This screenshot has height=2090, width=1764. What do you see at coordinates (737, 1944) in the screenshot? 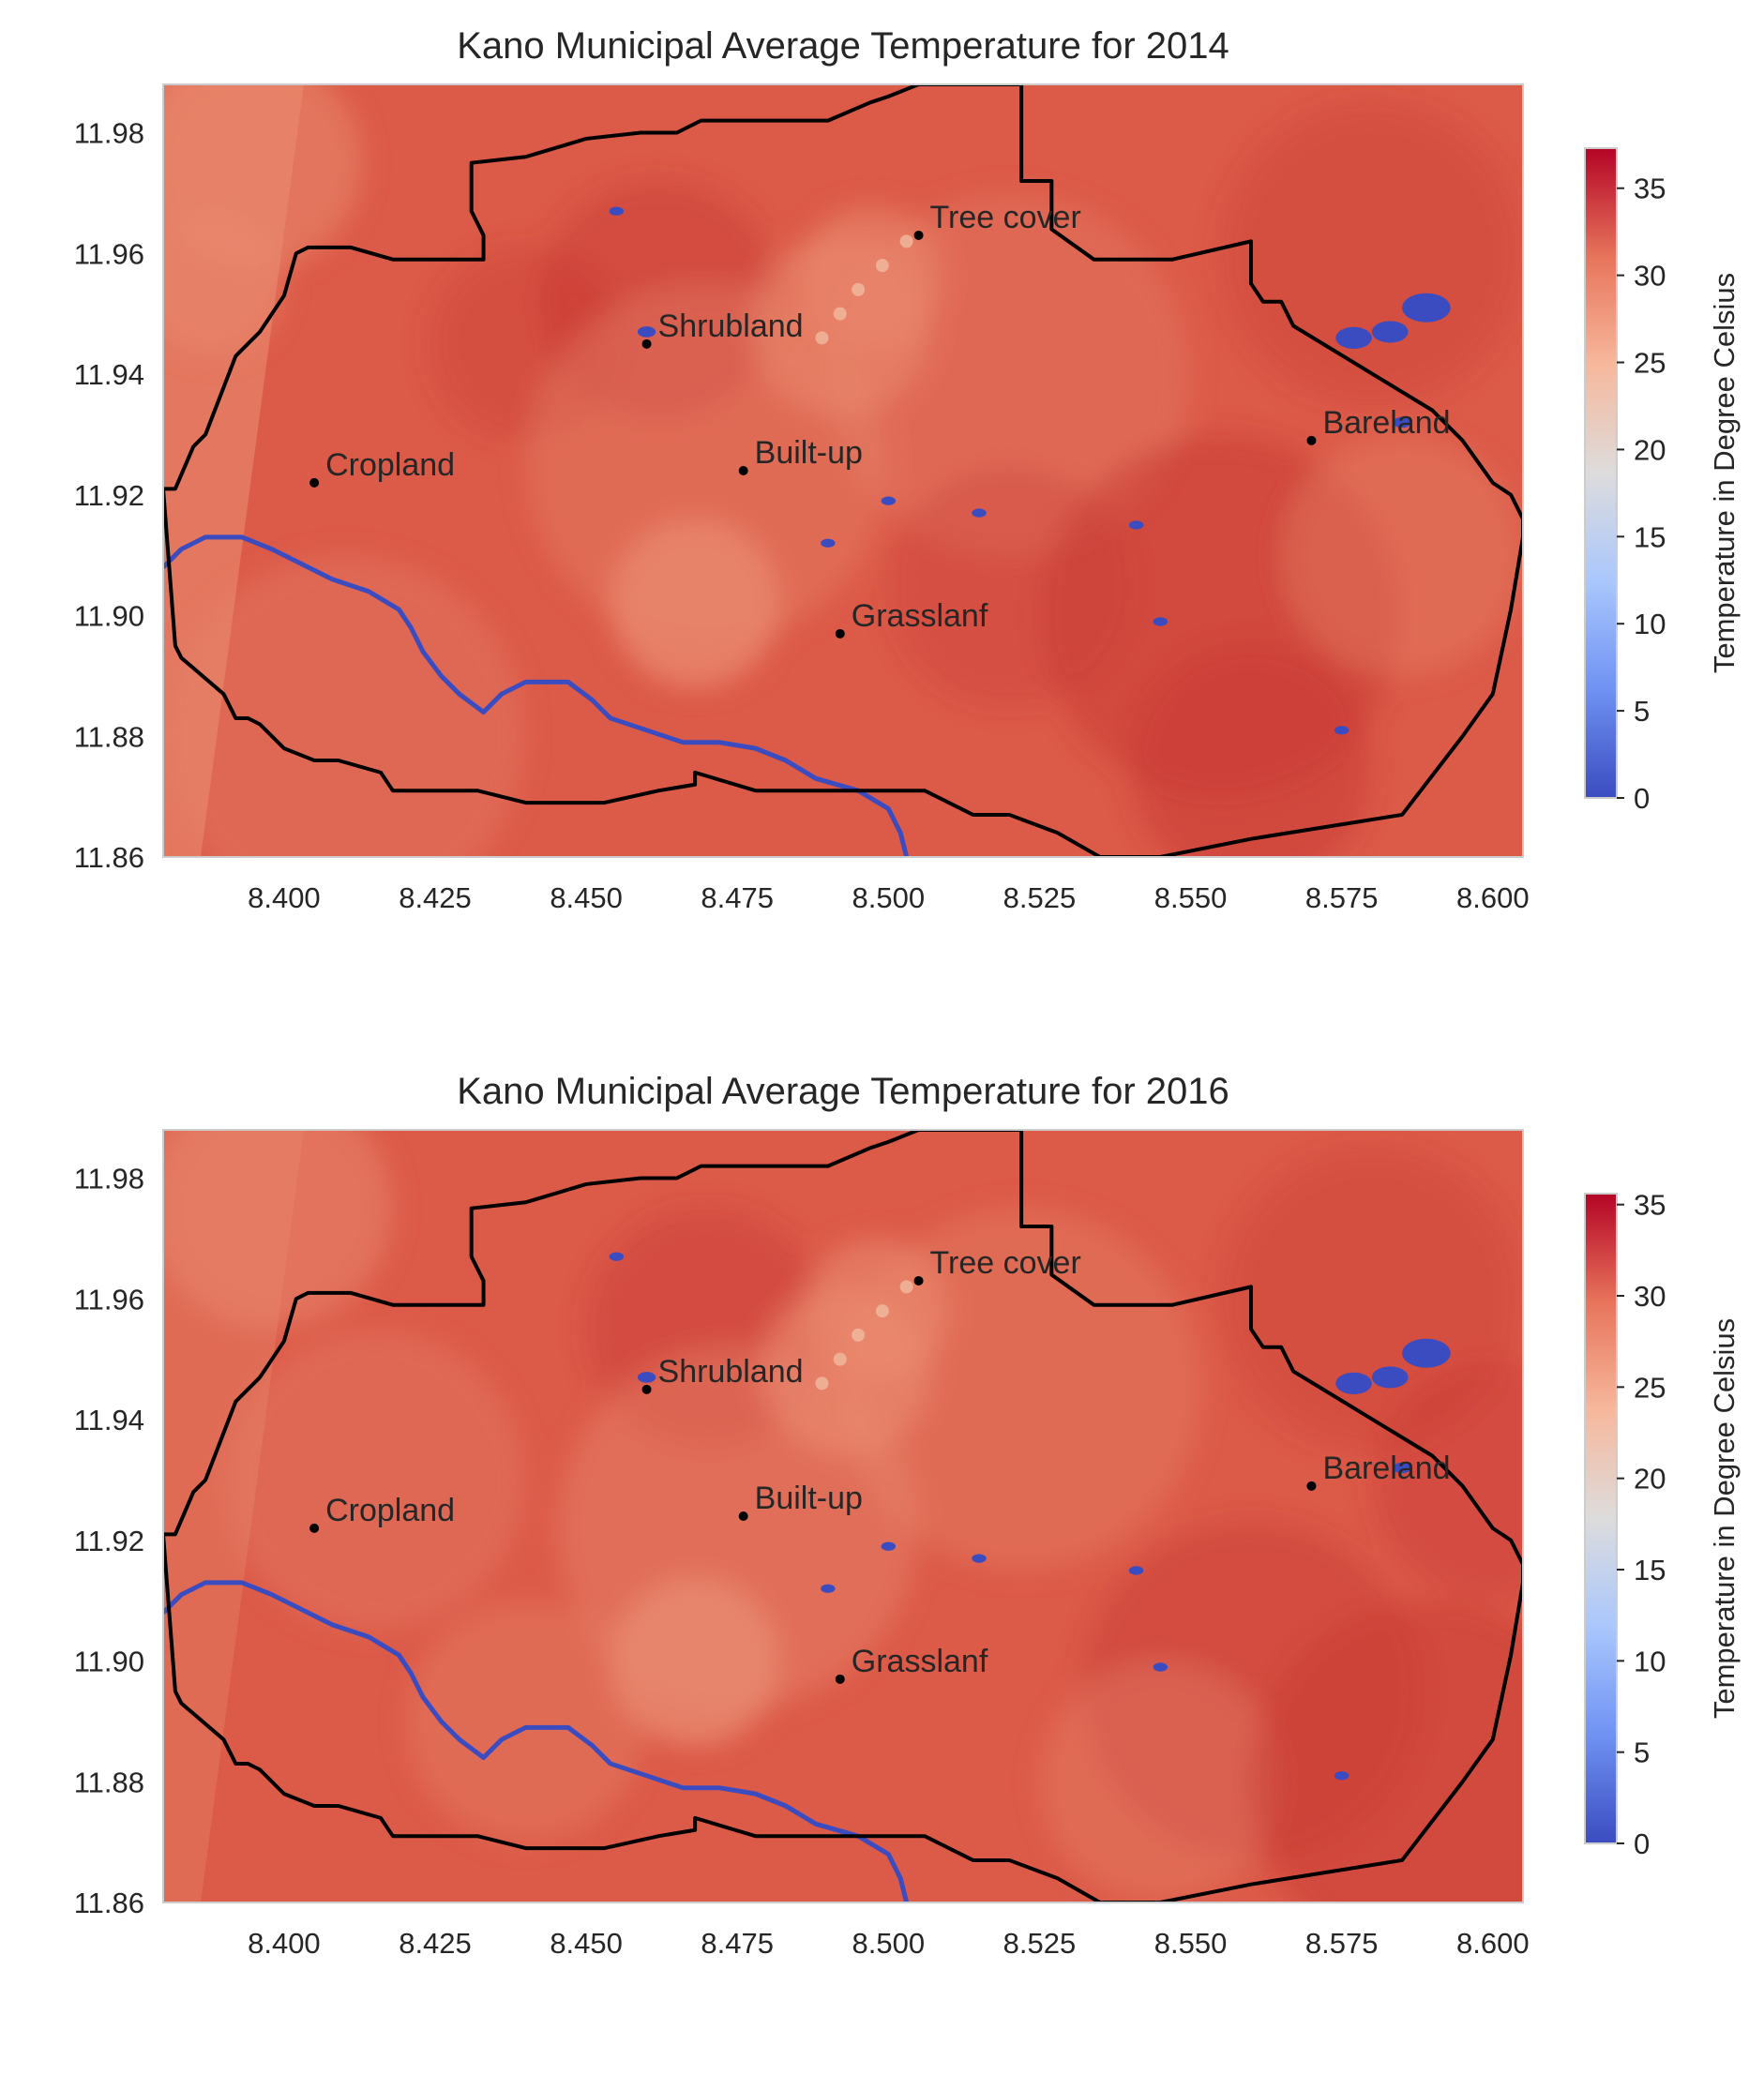
I see `x-tick-label: 8.475` at bounding box center [737, 1944].